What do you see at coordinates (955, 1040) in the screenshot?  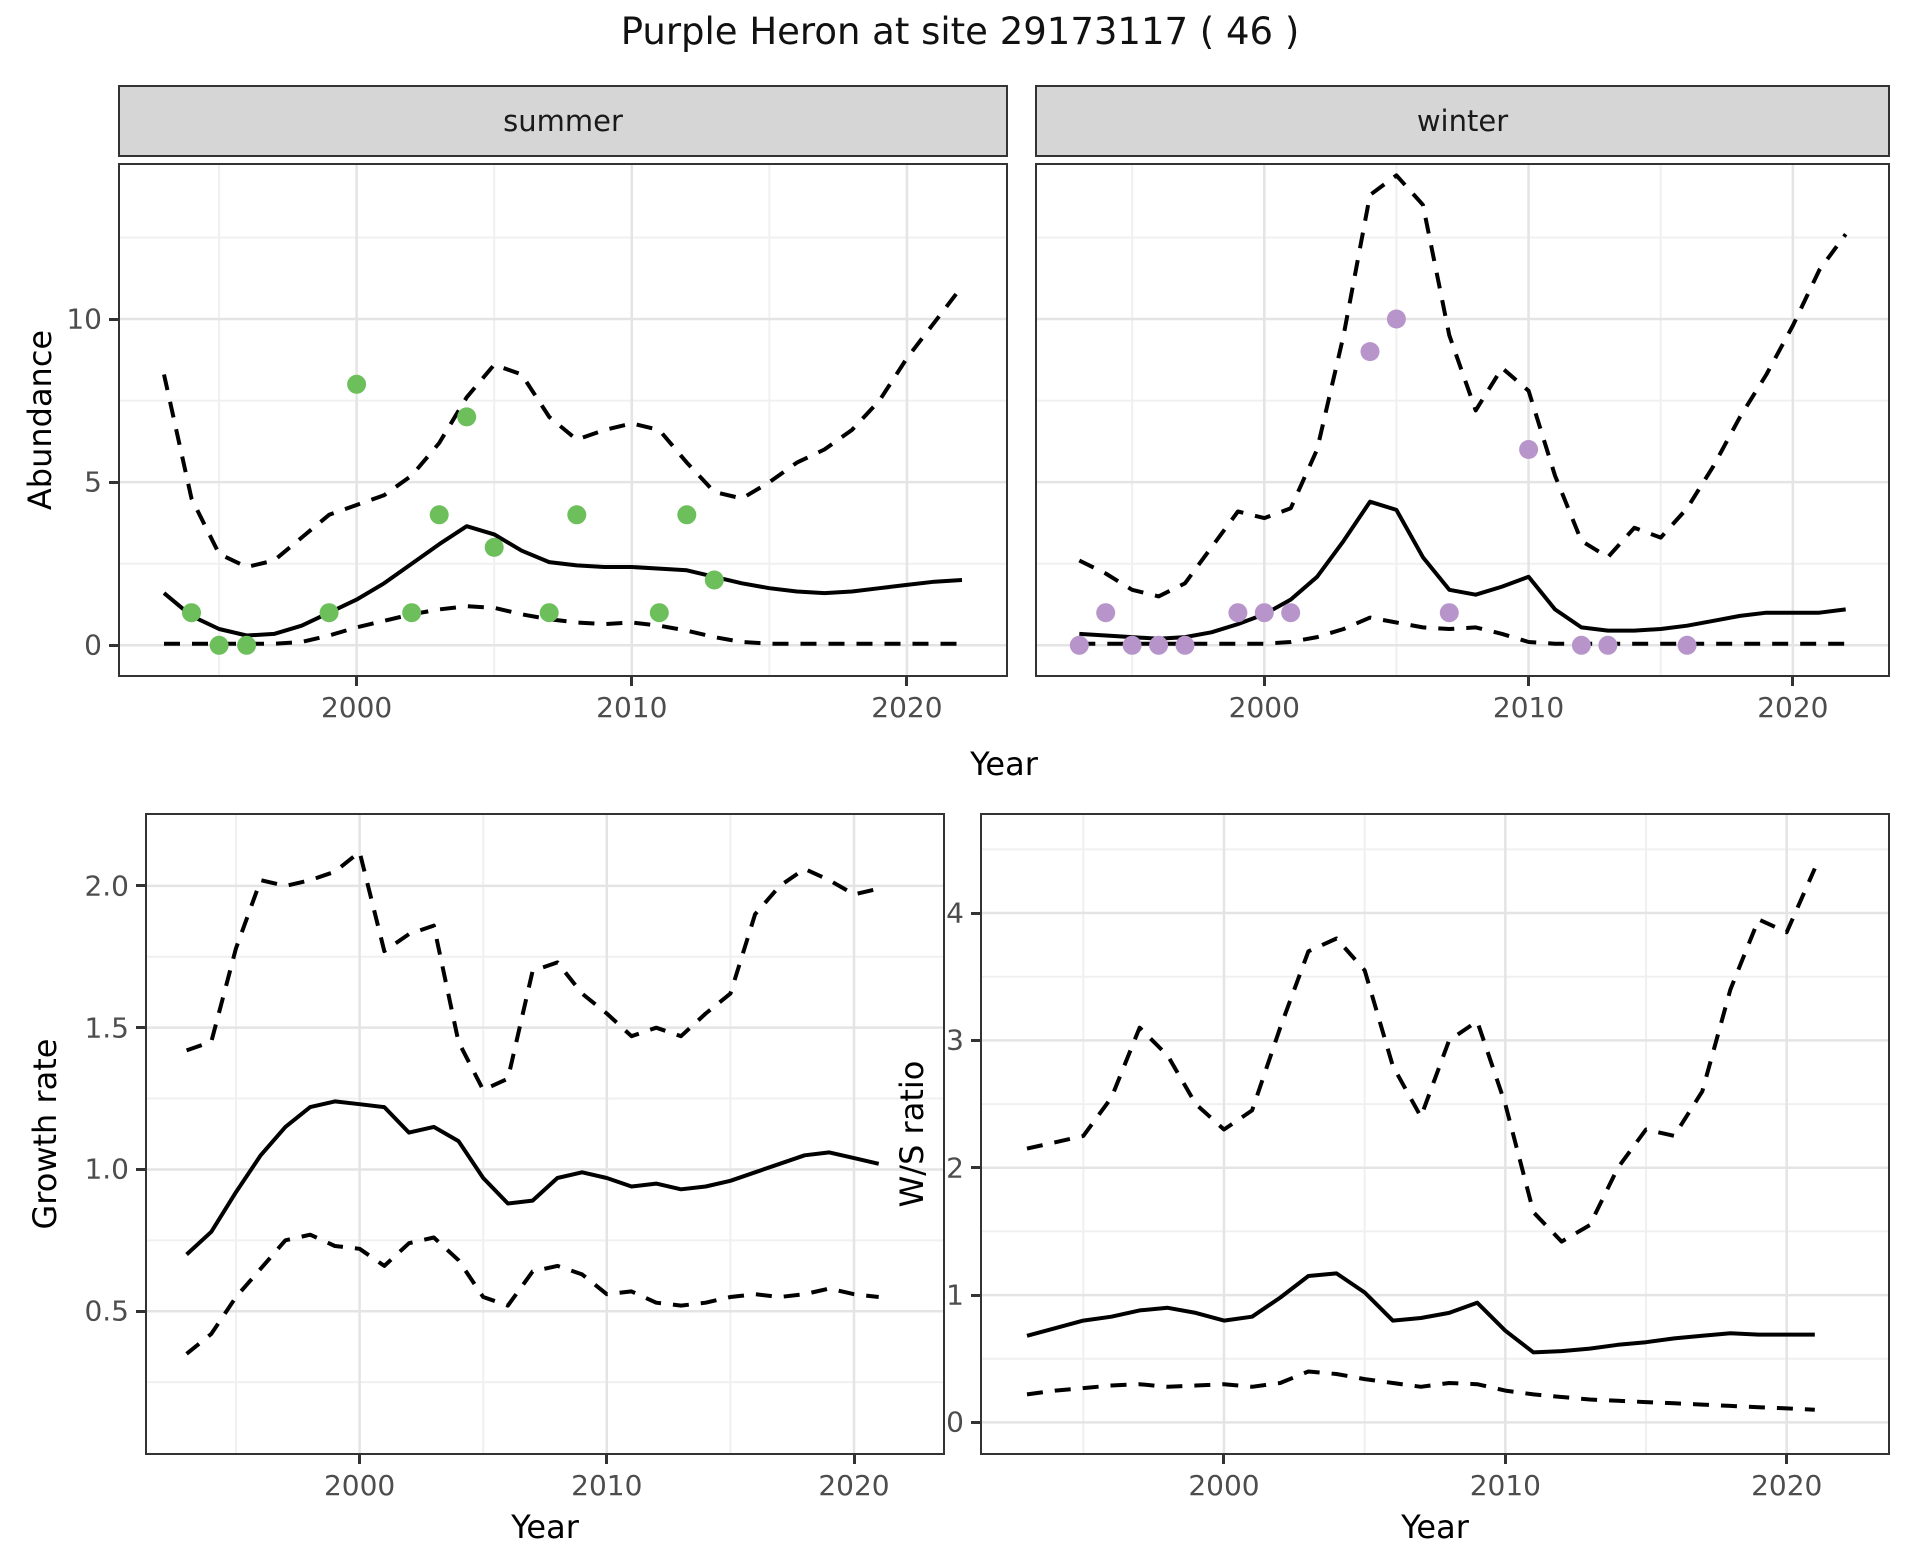 I see `y-tick-label: 3` at bounding box center [955, 1040].